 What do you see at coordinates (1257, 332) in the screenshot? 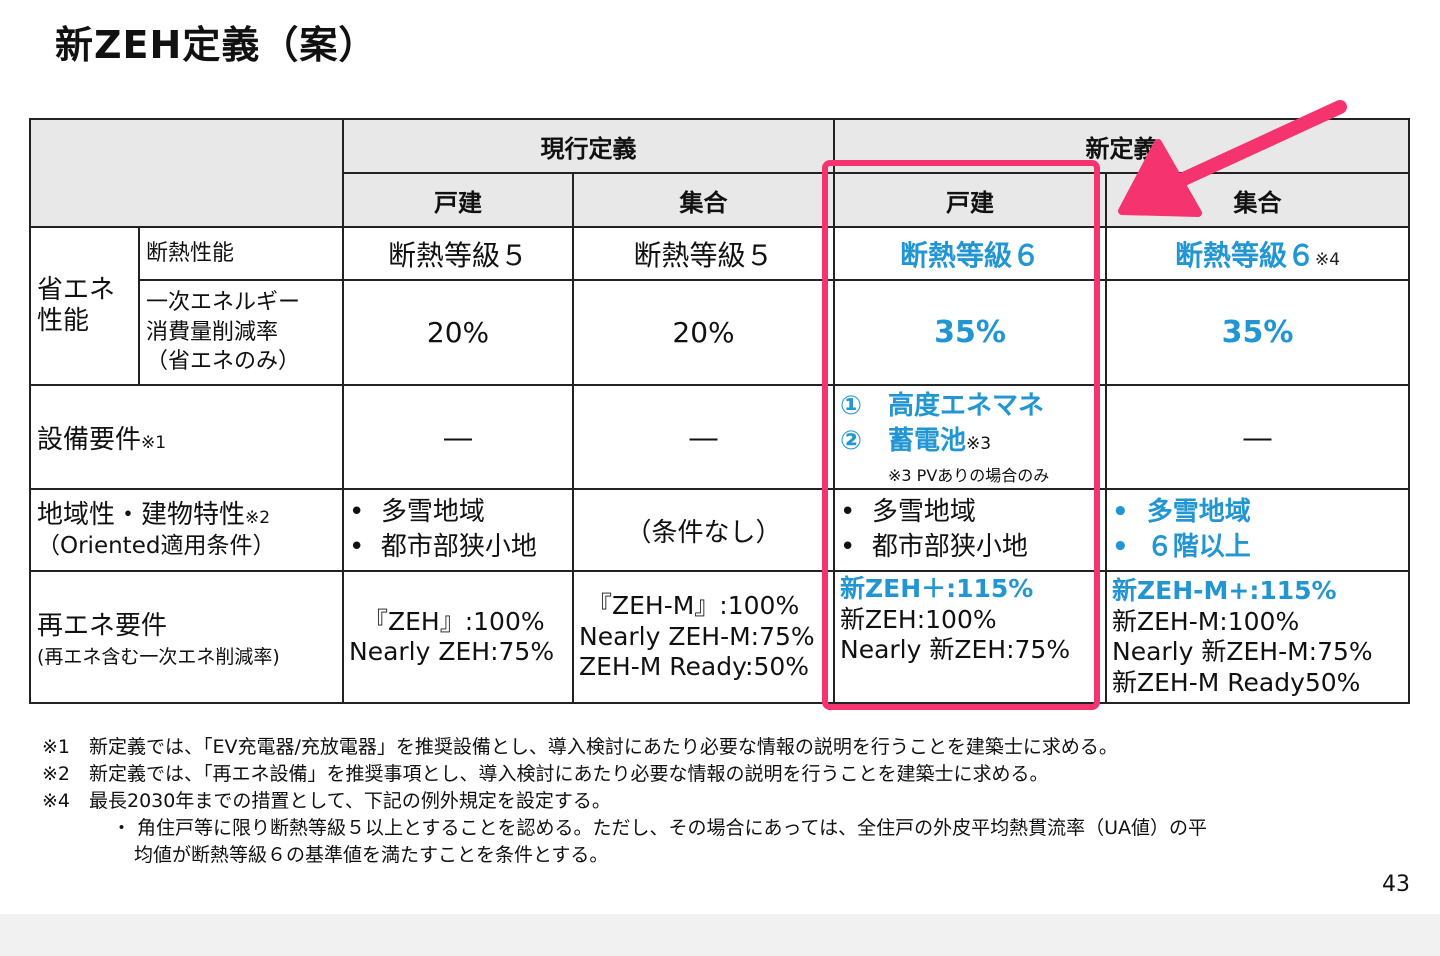
I see `cell-primary-new-collective: 35%` at bounding box center [1257, 332].